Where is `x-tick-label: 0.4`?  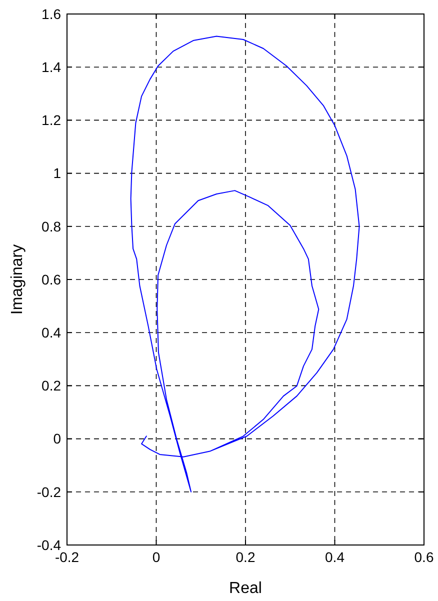
x-tick-label: 0.4 is located at coordinates (335, 557).